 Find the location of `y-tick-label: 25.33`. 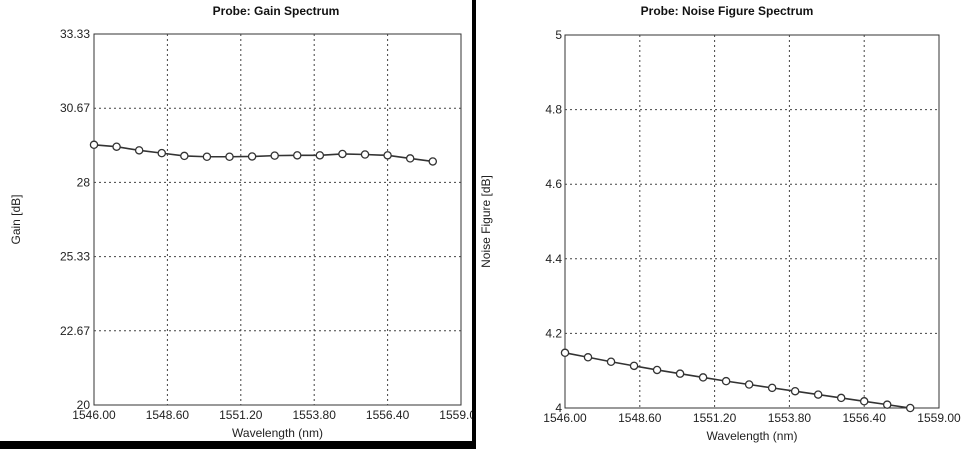

y-tick-label: 25.33 is located at coordinates (75, 257).